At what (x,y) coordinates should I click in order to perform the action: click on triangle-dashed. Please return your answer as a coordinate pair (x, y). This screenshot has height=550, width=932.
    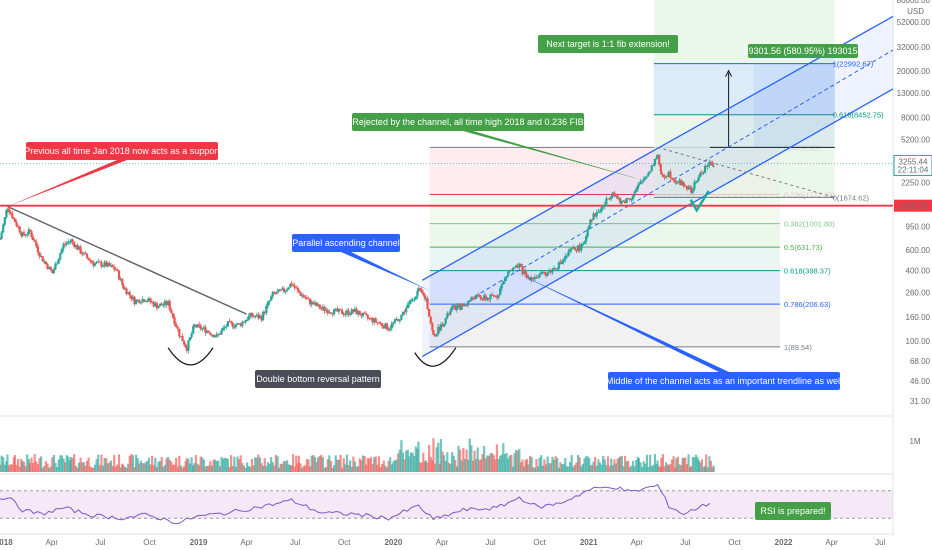
    Looking at the image, I should click on (746, 172).